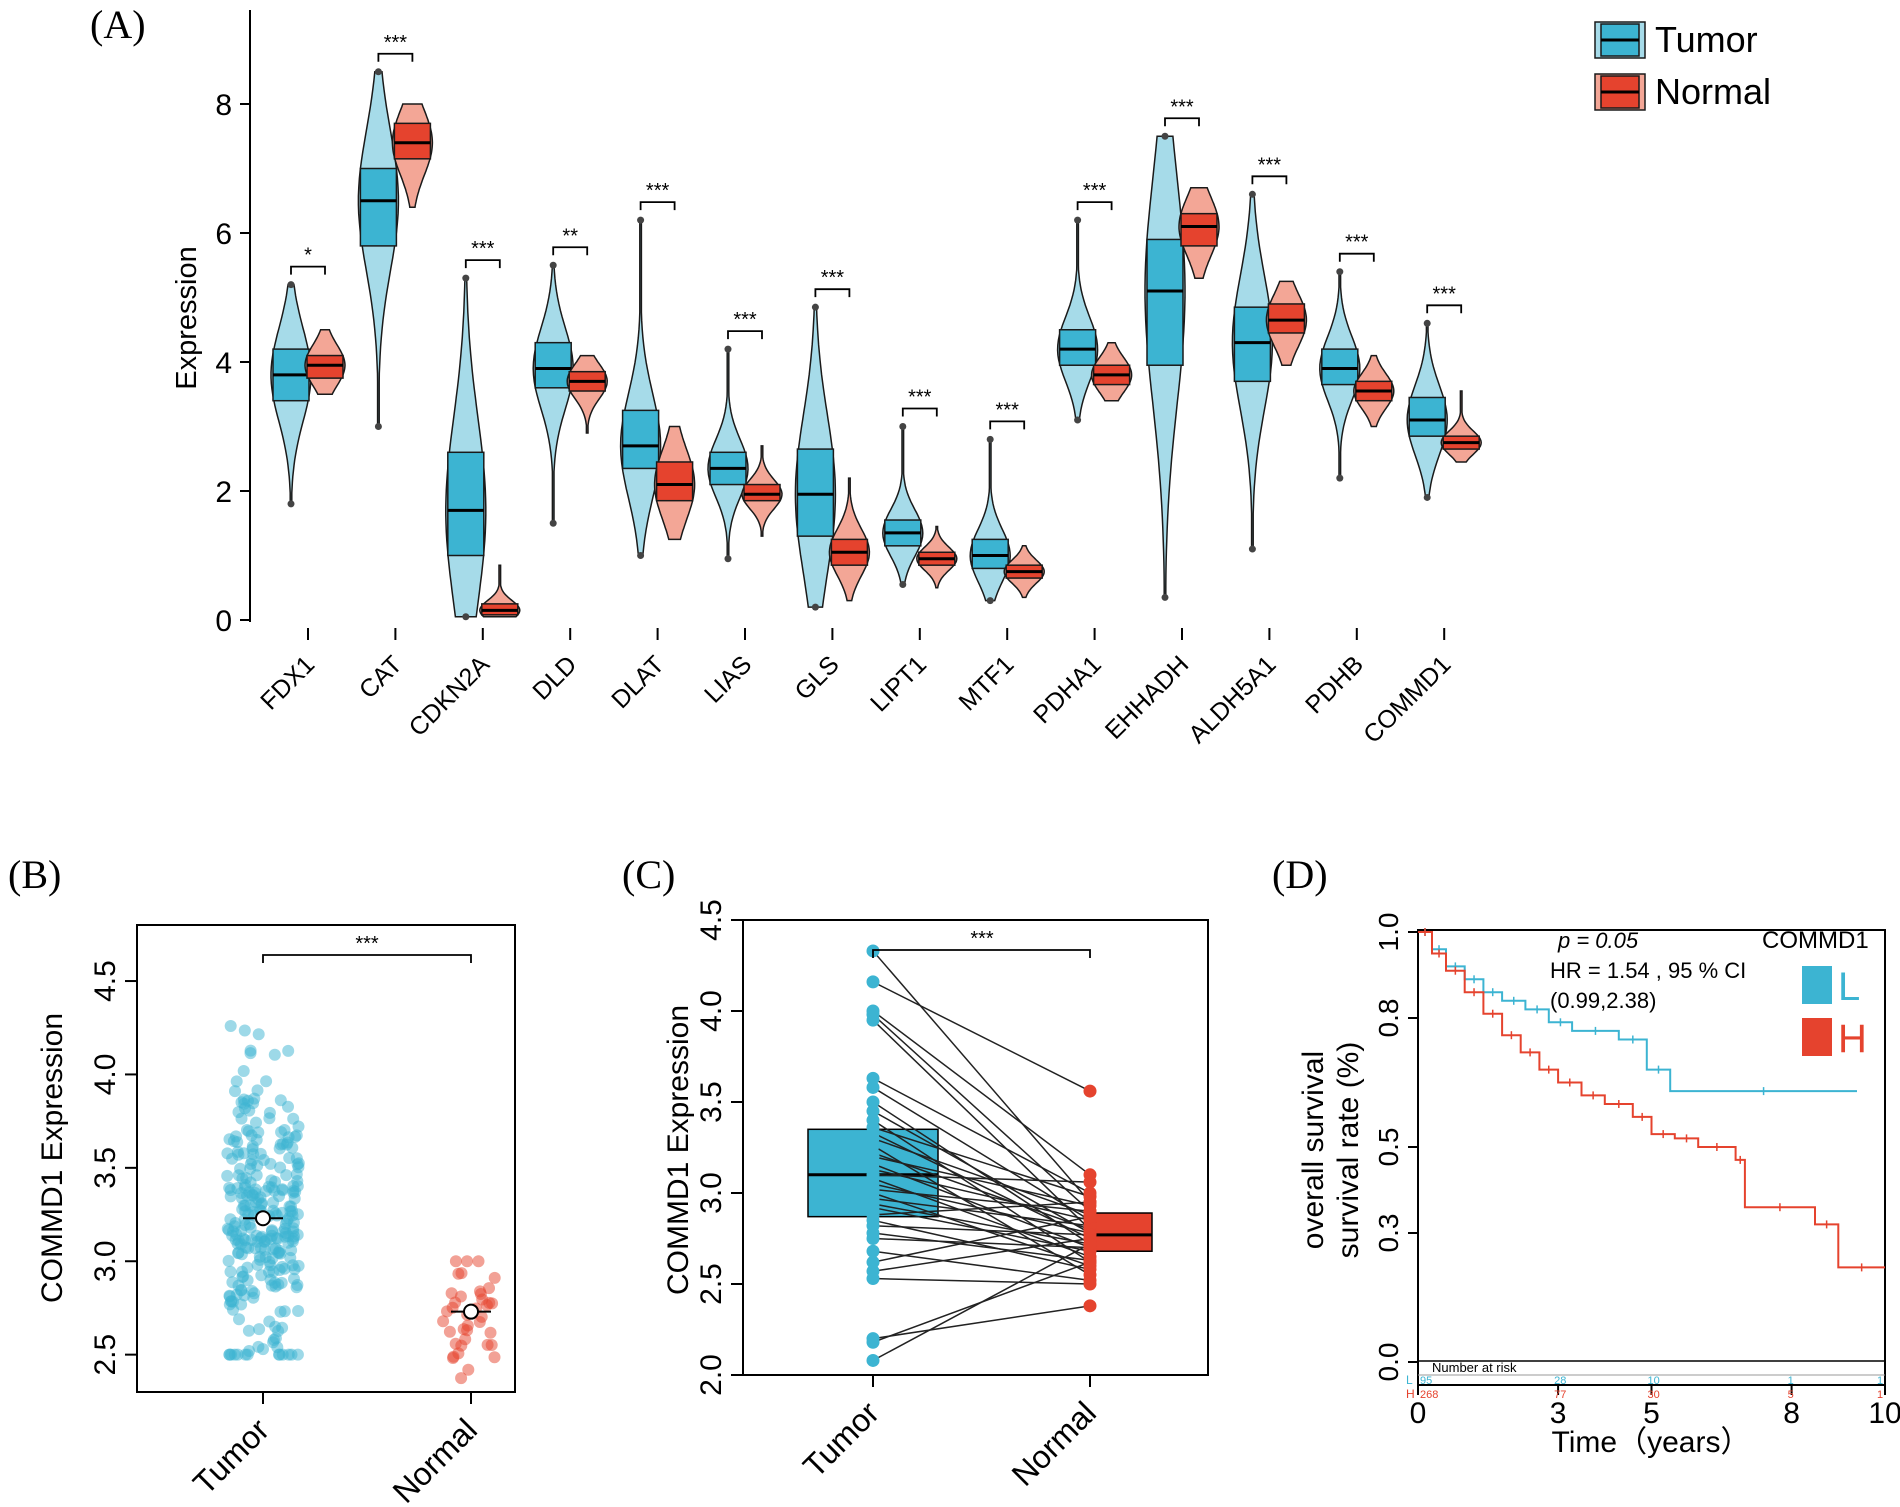 The height and width of the screenshot is (1507, 1900). Describe the element at coordinates (570, 236) in the screenshot. I see `significance-label: **` at that location.